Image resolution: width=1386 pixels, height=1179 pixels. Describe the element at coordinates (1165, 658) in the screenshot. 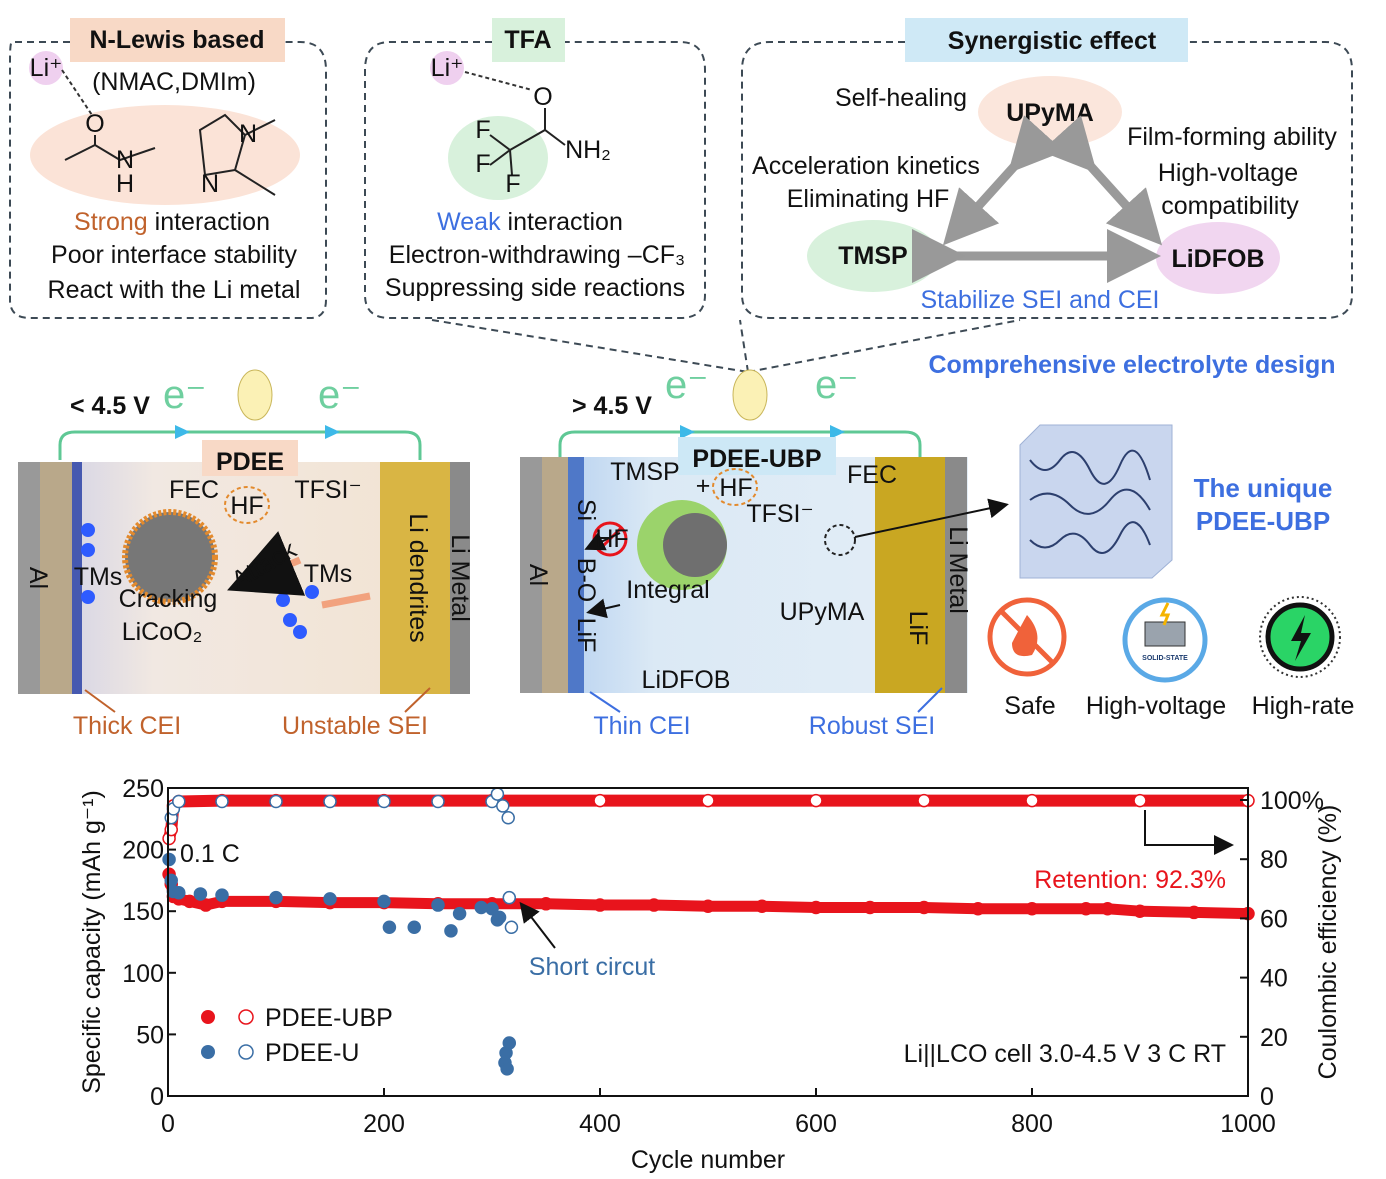

I see `svg-text: SOLID-STATE` at that location.